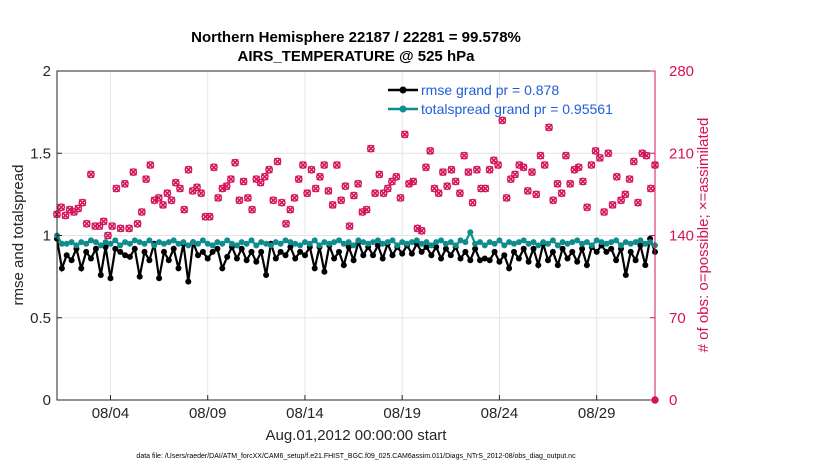 This screenshot has height=470, width=830. Describe the element at coordinates (681, 71) in the screenshot. I see `y-right-tick-label: 280` at that location.